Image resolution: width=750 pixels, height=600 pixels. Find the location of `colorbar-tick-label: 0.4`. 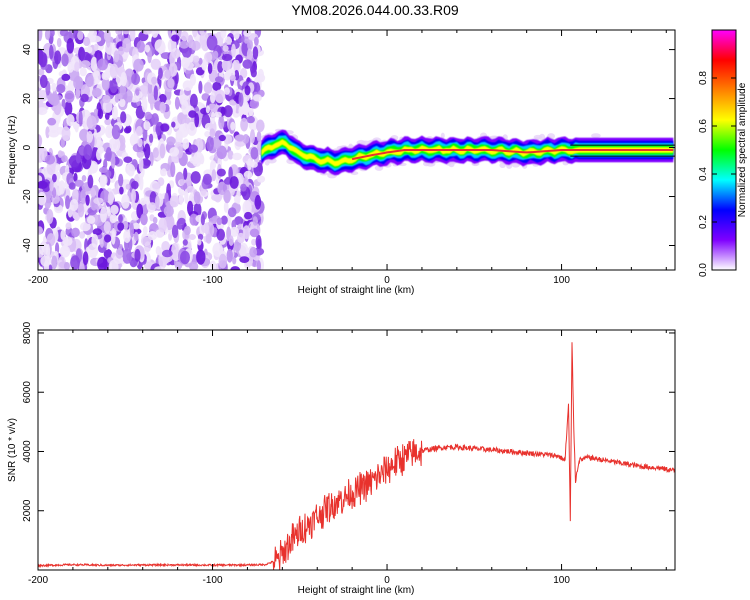

colorbar-tick-label: 0.4 is located at coordinates (703, 174).